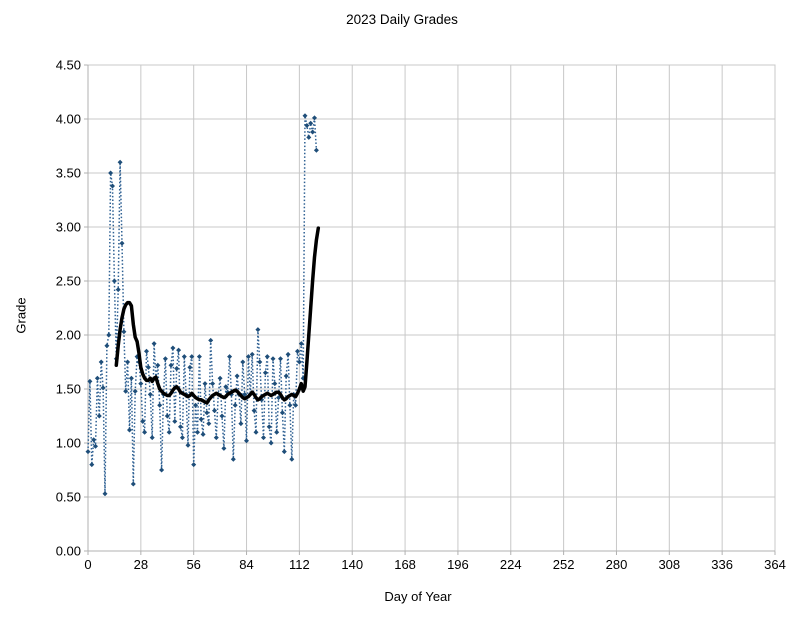  Describe the element at coordinates (669, 564) in the screenshot. I see `x-tick-label: 308` at that location.